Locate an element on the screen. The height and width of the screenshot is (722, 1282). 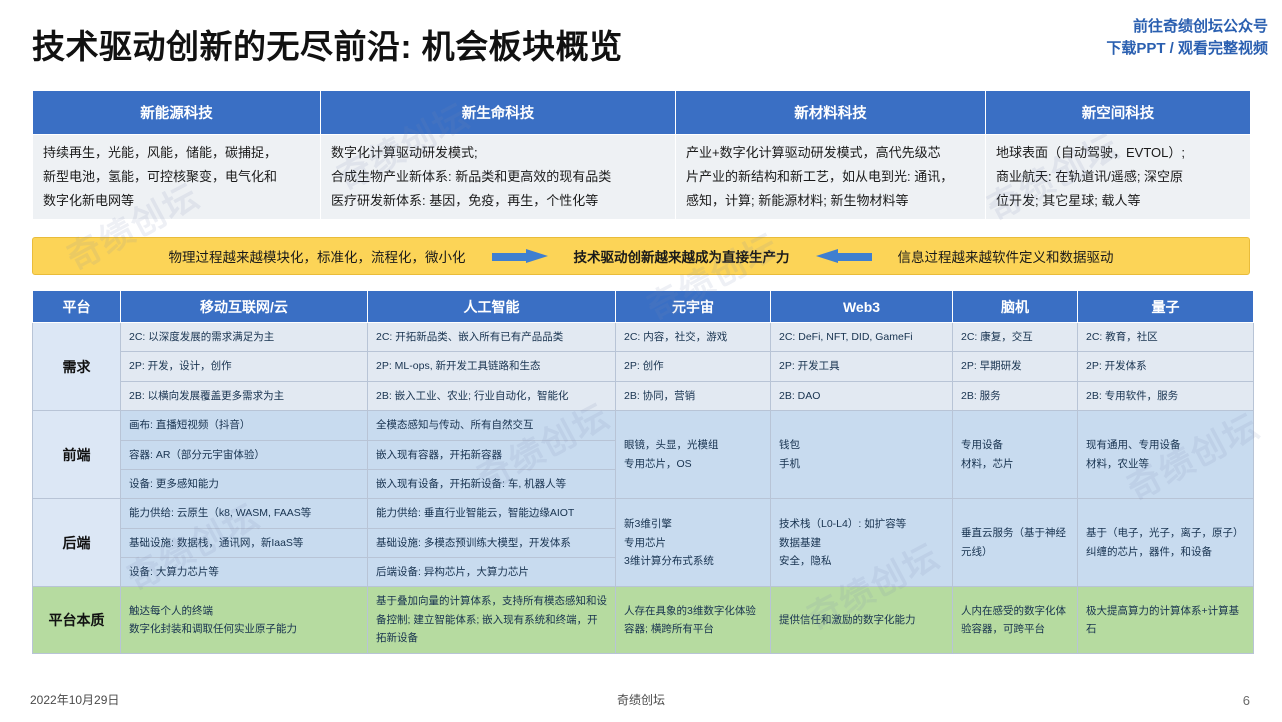
cell-line: 专用芯片 is located at coordinates (645, 542).